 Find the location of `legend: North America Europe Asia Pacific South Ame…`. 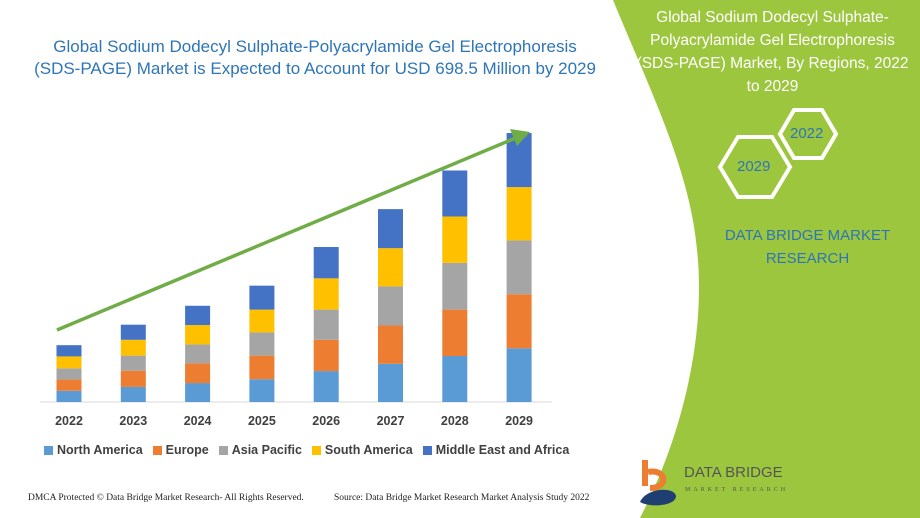

legend: North America Europe Asia Pacific South Ame… is located at coordinates (306, 450).